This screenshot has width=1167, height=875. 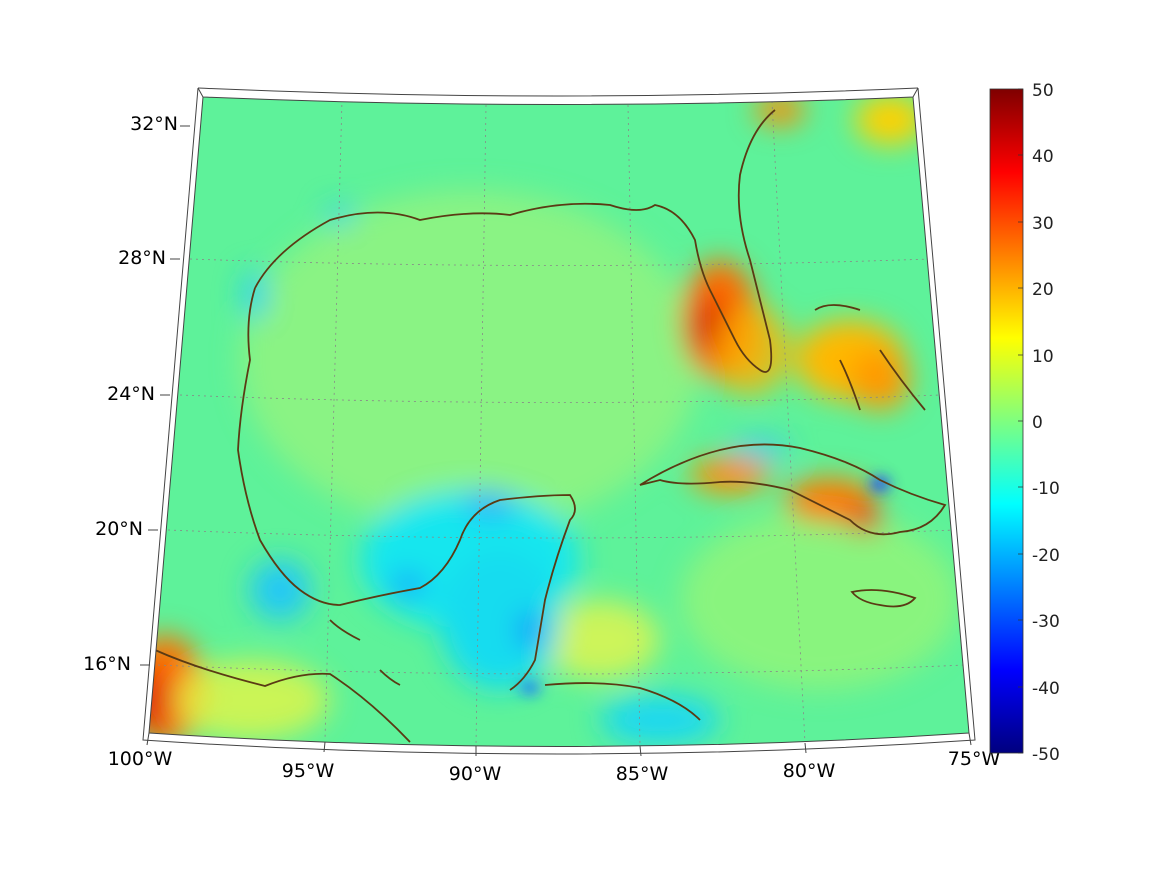 What do you see at coordinates (793, 489) in the screenshot?
I see `cuba-coast` at bounding box center [793, 489].